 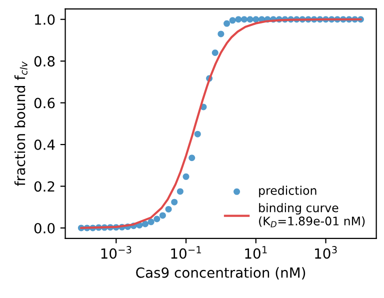 I want to click on y-tick-label: 0.8, so click(x=44, y=61).